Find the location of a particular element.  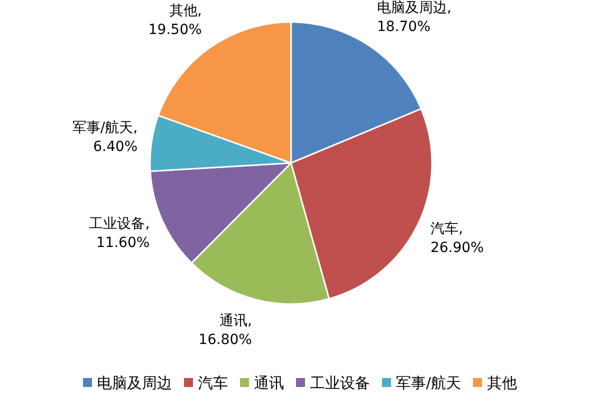

data-label: 通讯, 16.80% is located at coordinates (225, 331).